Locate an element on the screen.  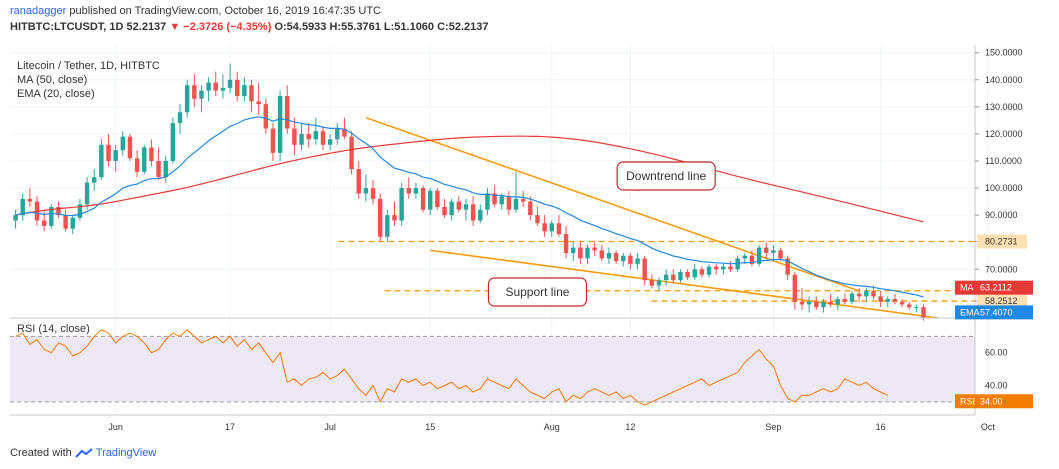
ma-badge-name: MA is located at coordinates (967, 288).